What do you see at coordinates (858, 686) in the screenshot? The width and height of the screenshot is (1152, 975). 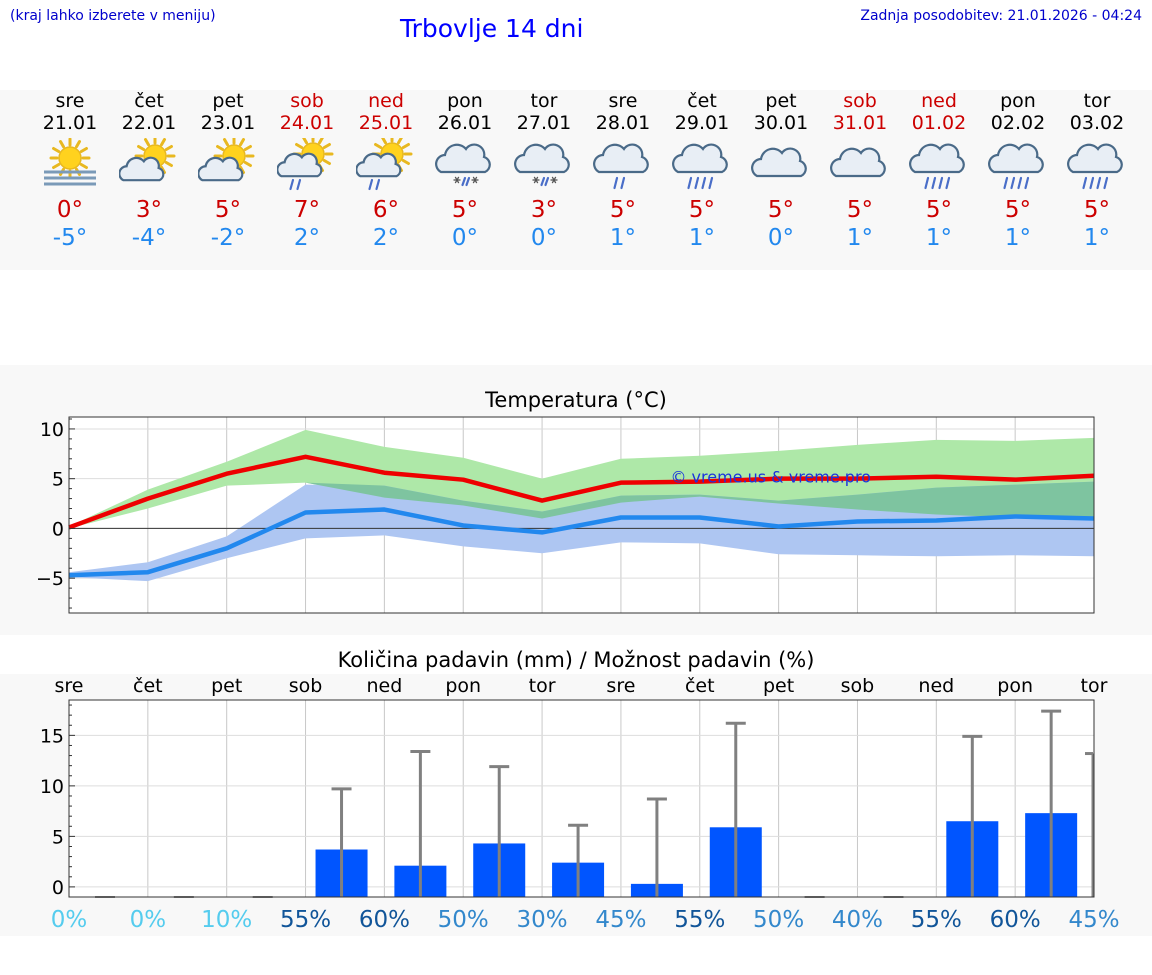 I see `category-label: sob` at bounding box center [858, 686].